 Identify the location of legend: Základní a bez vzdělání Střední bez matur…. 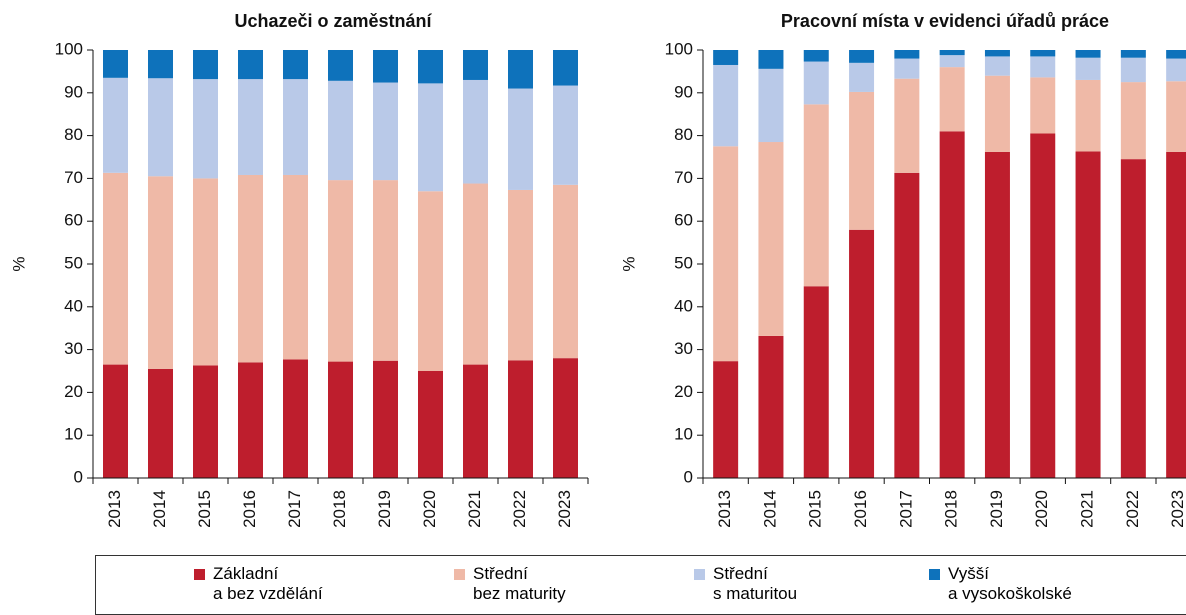
(640, 585).